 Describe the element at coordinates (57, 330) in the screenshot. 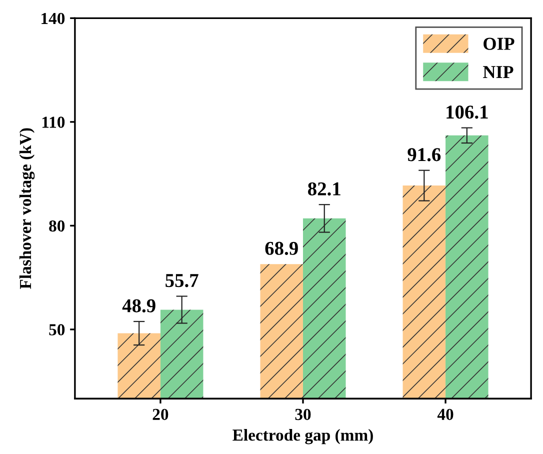

I see `y-tick-label: 50` at that location.